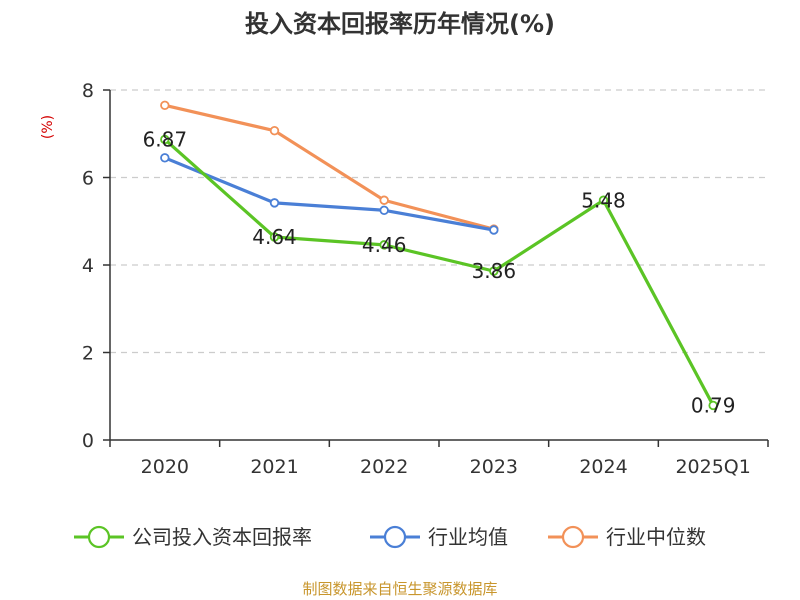 The width and height of the screenshot is (800, 600). I want to click on x-tick-label: 2022, so click(384, 467).